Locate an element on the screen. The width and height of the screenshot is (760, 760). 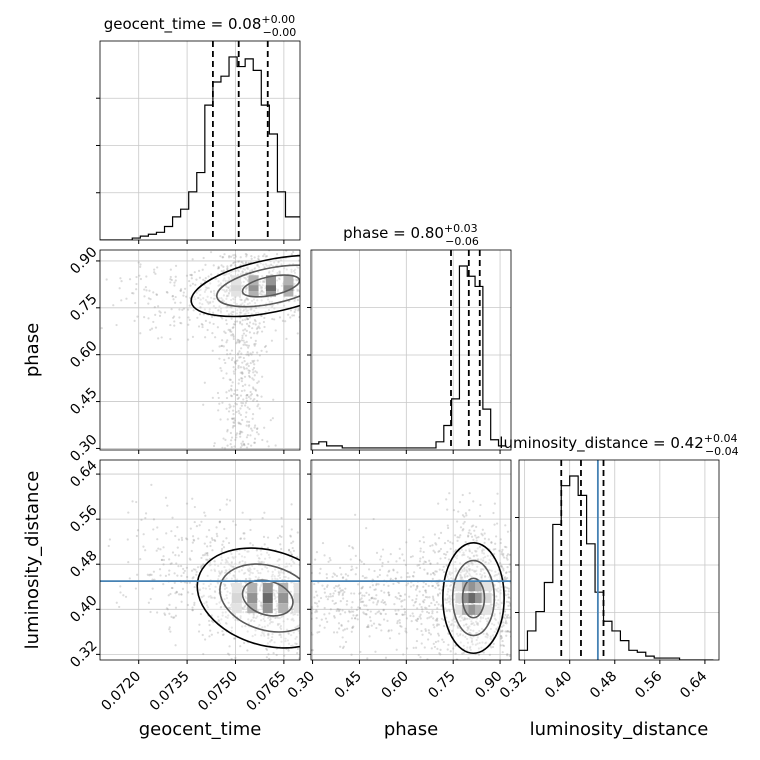
x-tick-label: 0.56 is located at coordinates (648, 684).